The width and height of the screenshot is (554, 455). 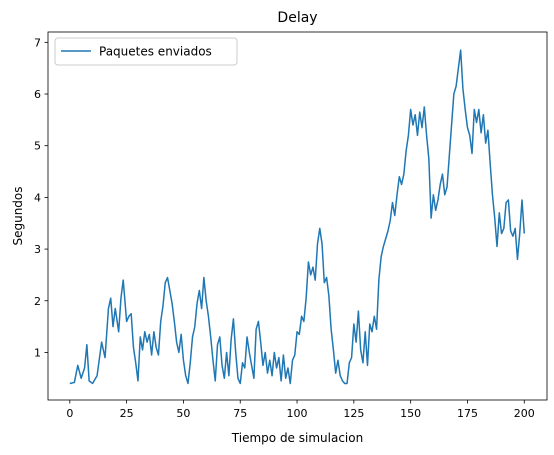 I want to click on legend: Paquetes enviados, so click(x=146, y=51).